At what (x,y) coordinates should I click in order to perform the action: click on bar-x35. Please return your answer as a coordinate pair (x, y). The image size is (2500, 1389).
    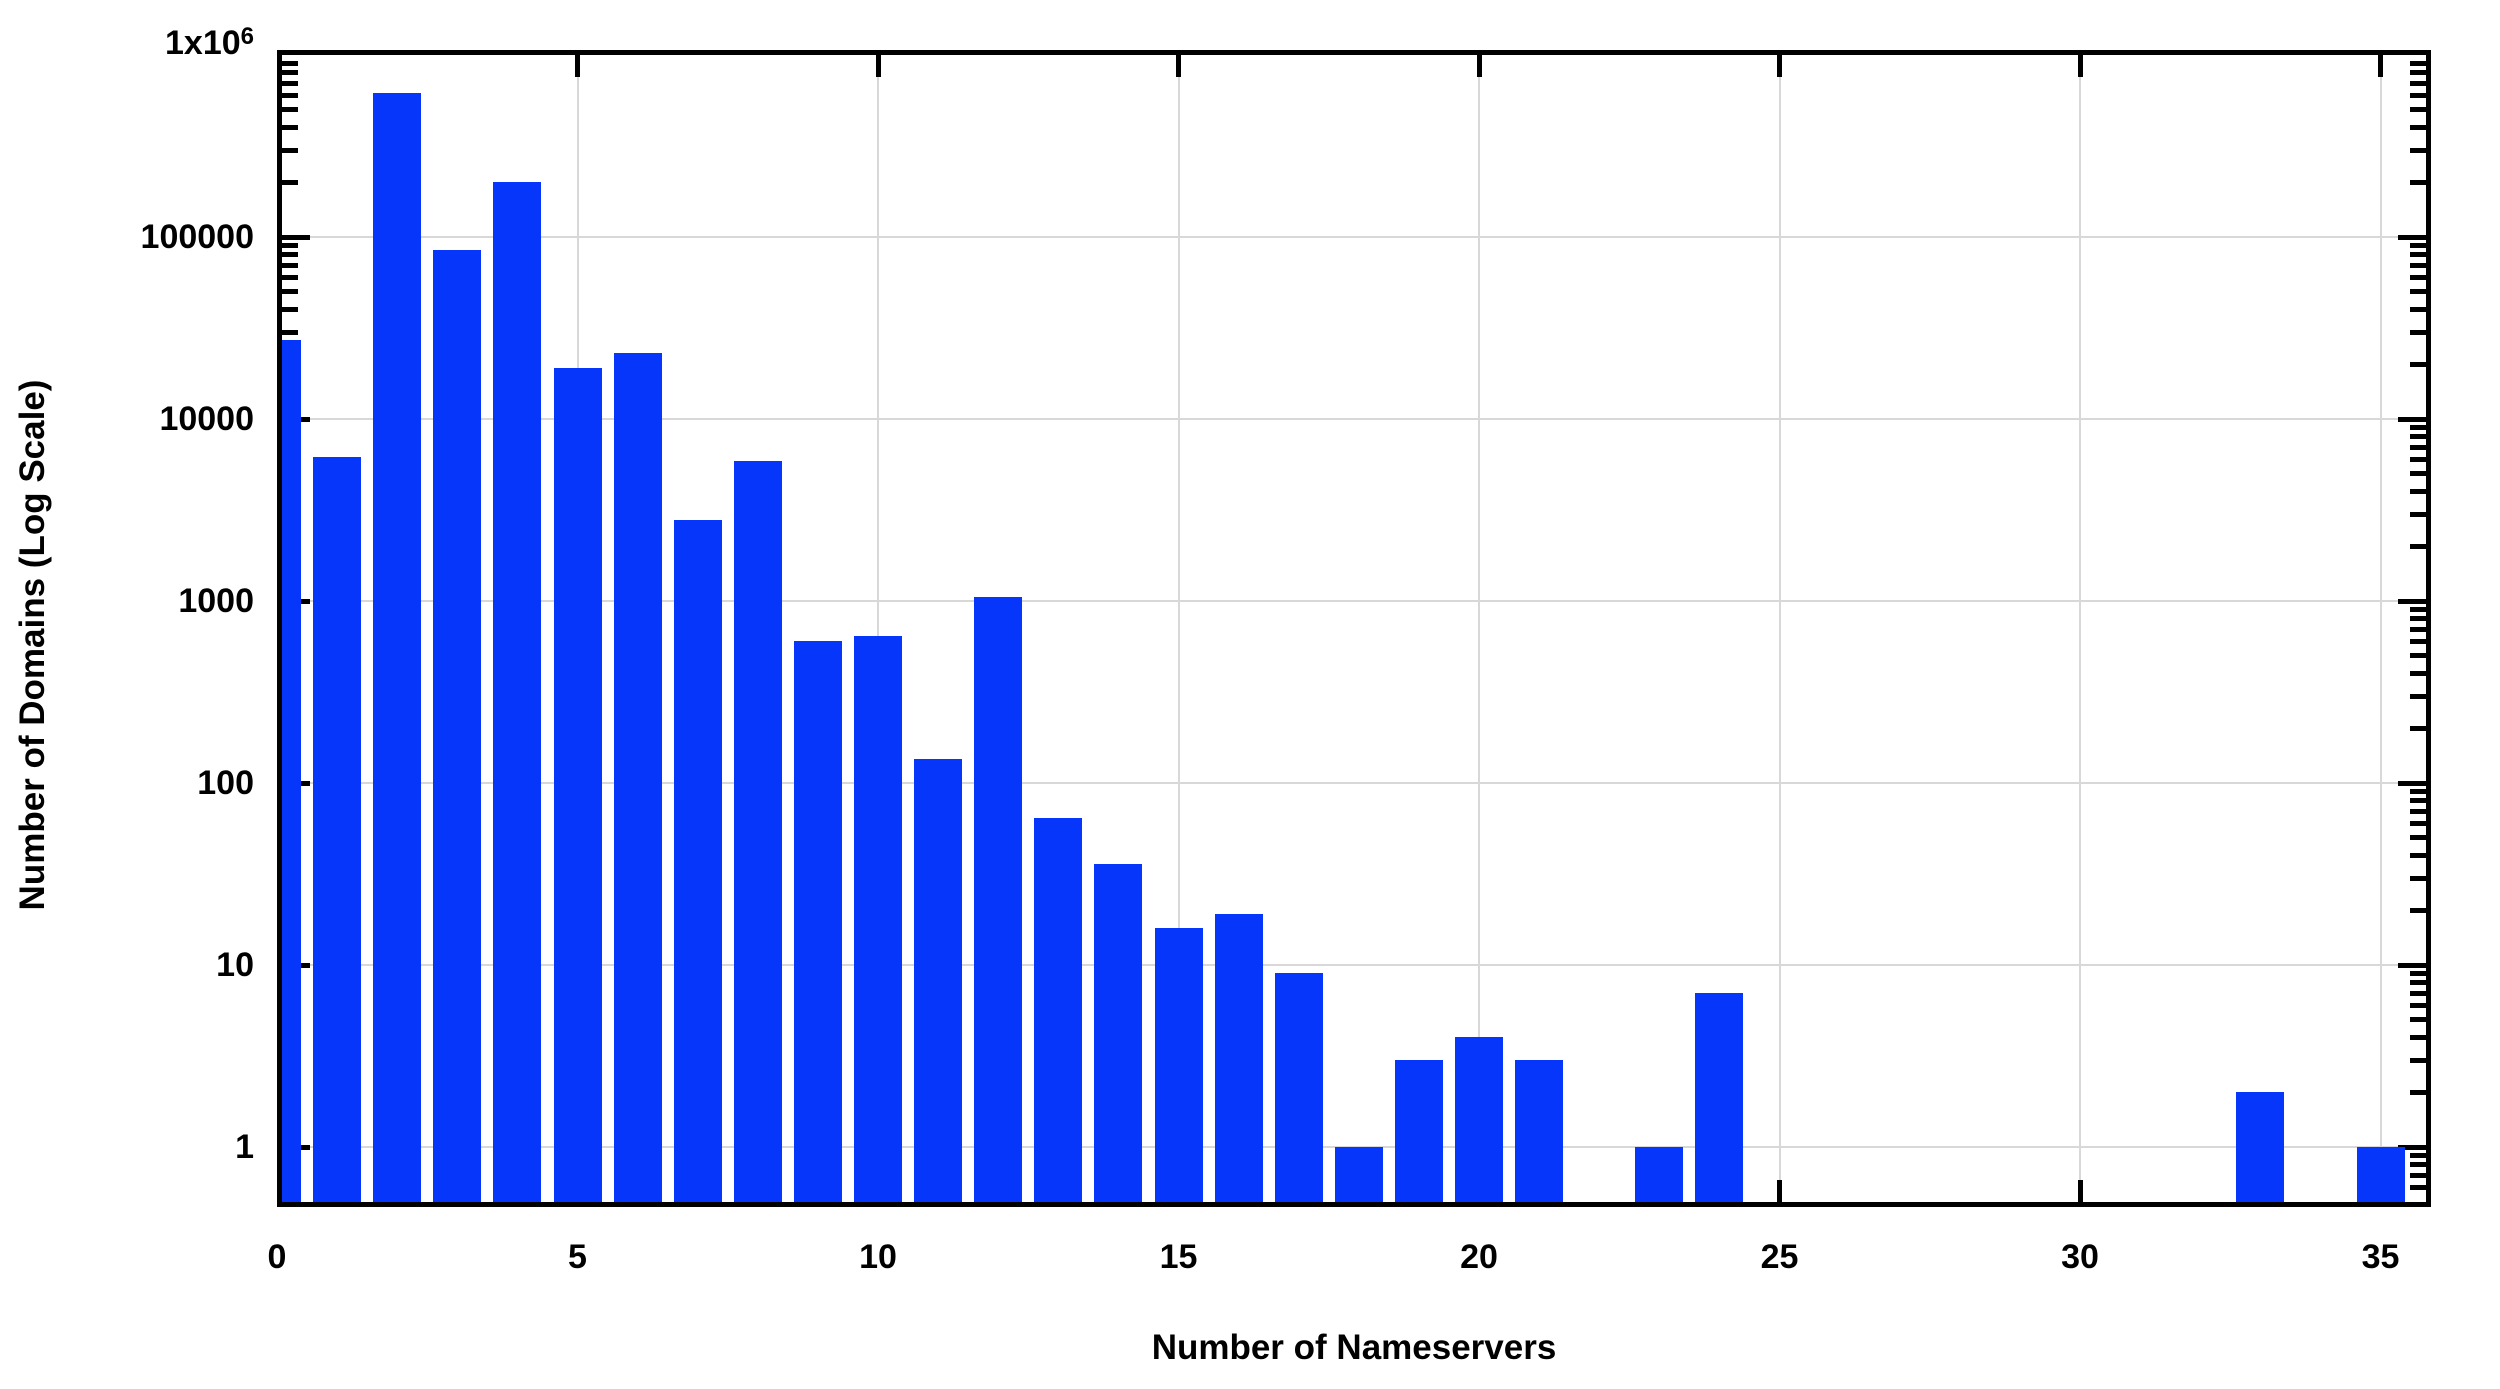
    Looking at the image, I should click on (2380, 1174).